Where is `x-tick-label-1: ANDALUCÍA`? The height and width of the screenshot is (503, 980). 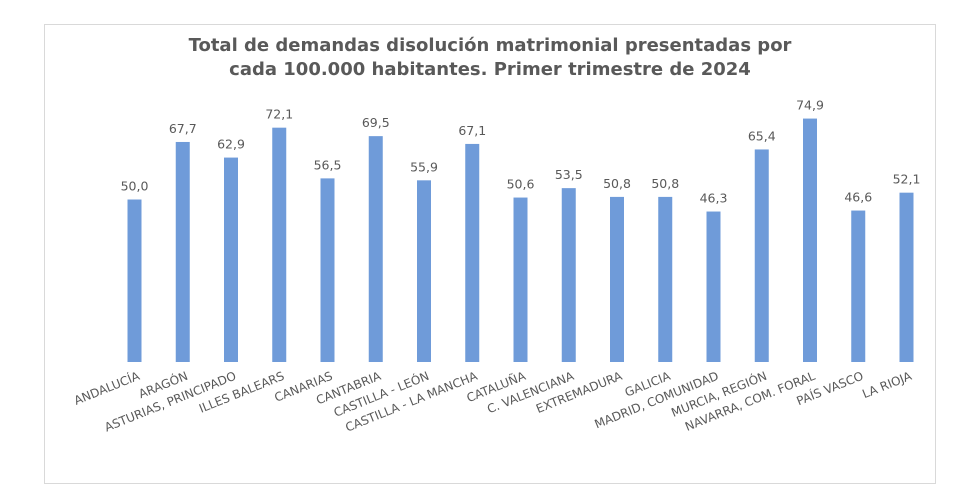
x-tick-label-1: ANDALUCÍA is located at coordinates (107, 388).